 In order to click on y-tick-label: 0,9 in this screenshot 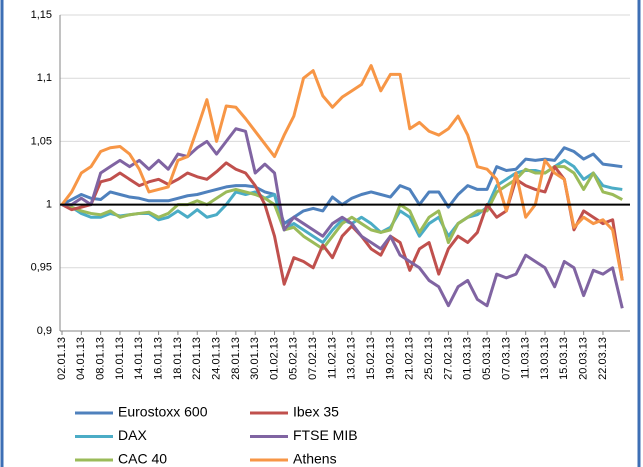, I will do `click(44, 331)`.